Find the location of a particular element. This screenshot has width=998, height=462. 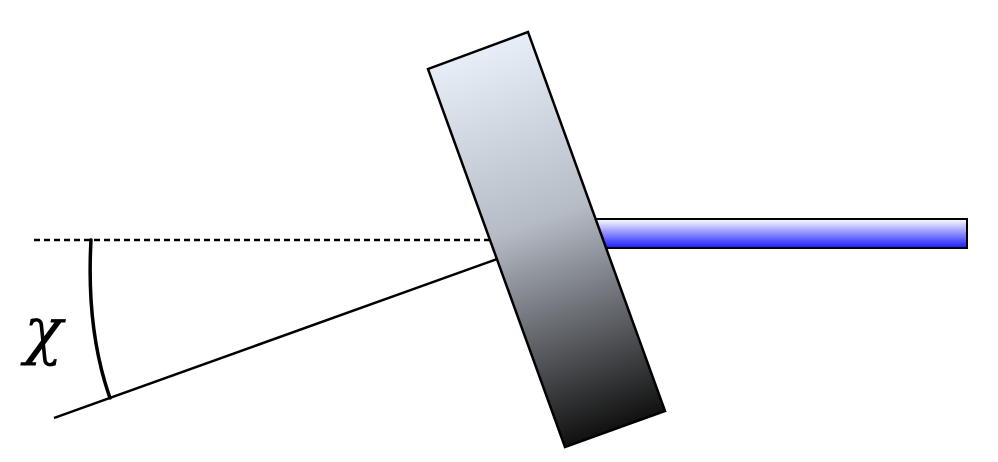

angle-arc is located at coordinates (100, 319).